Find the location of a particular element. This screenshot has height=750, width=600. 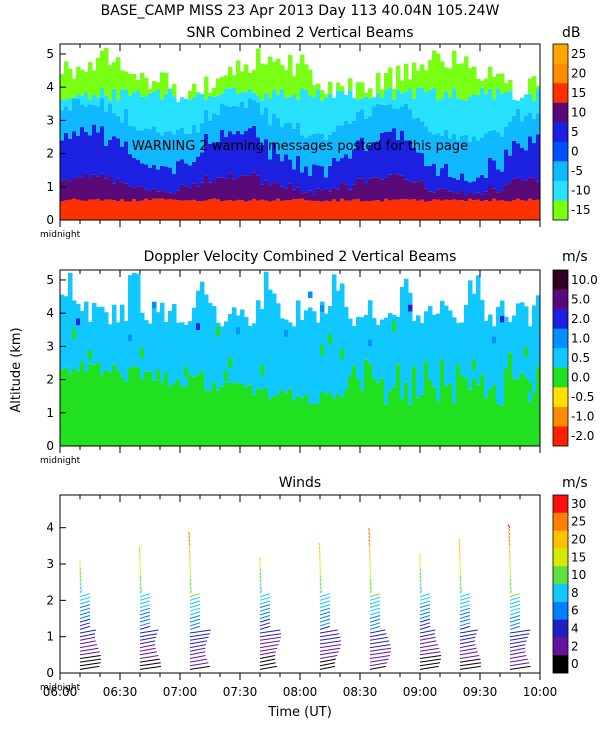

y-tick-label: 5 is located at coordinates (50, 280).